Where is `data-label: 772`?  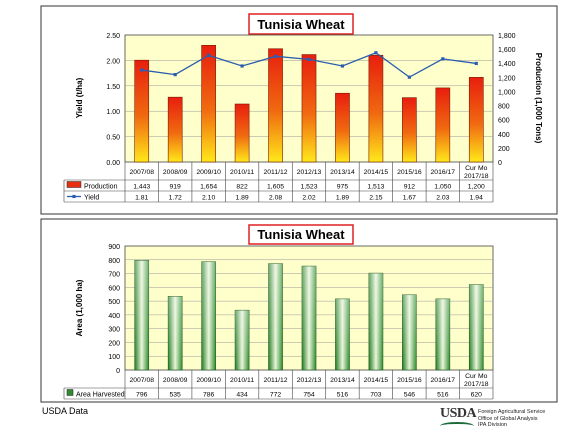
data-label: 772 is located at coordinates (276, 395).